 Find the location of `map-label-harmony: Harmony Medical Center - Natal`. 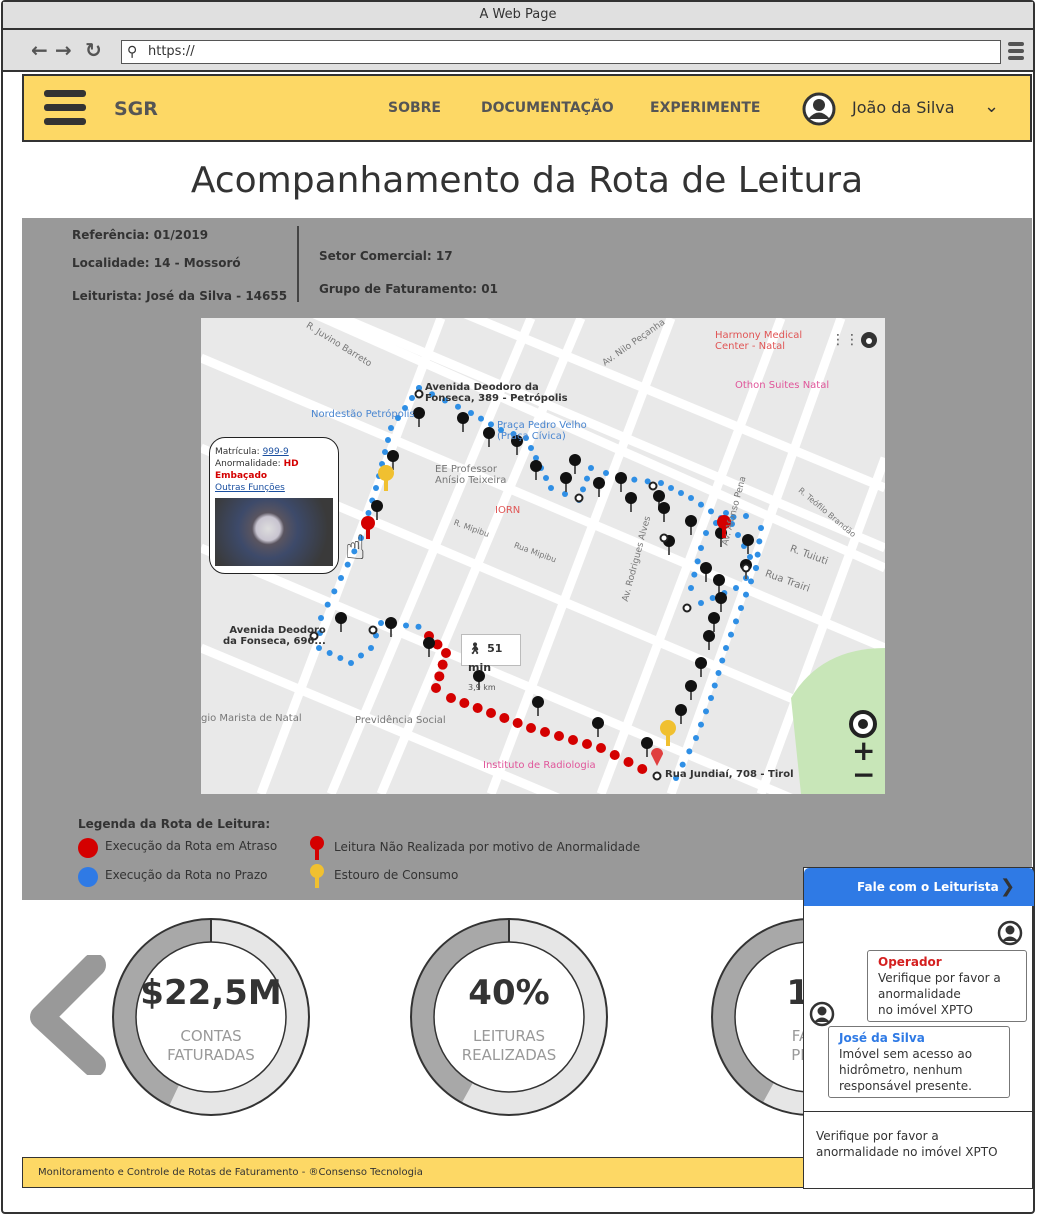

map-label-harmony: Harmony Medical Center - Natal is located at coordinates (759, 341).